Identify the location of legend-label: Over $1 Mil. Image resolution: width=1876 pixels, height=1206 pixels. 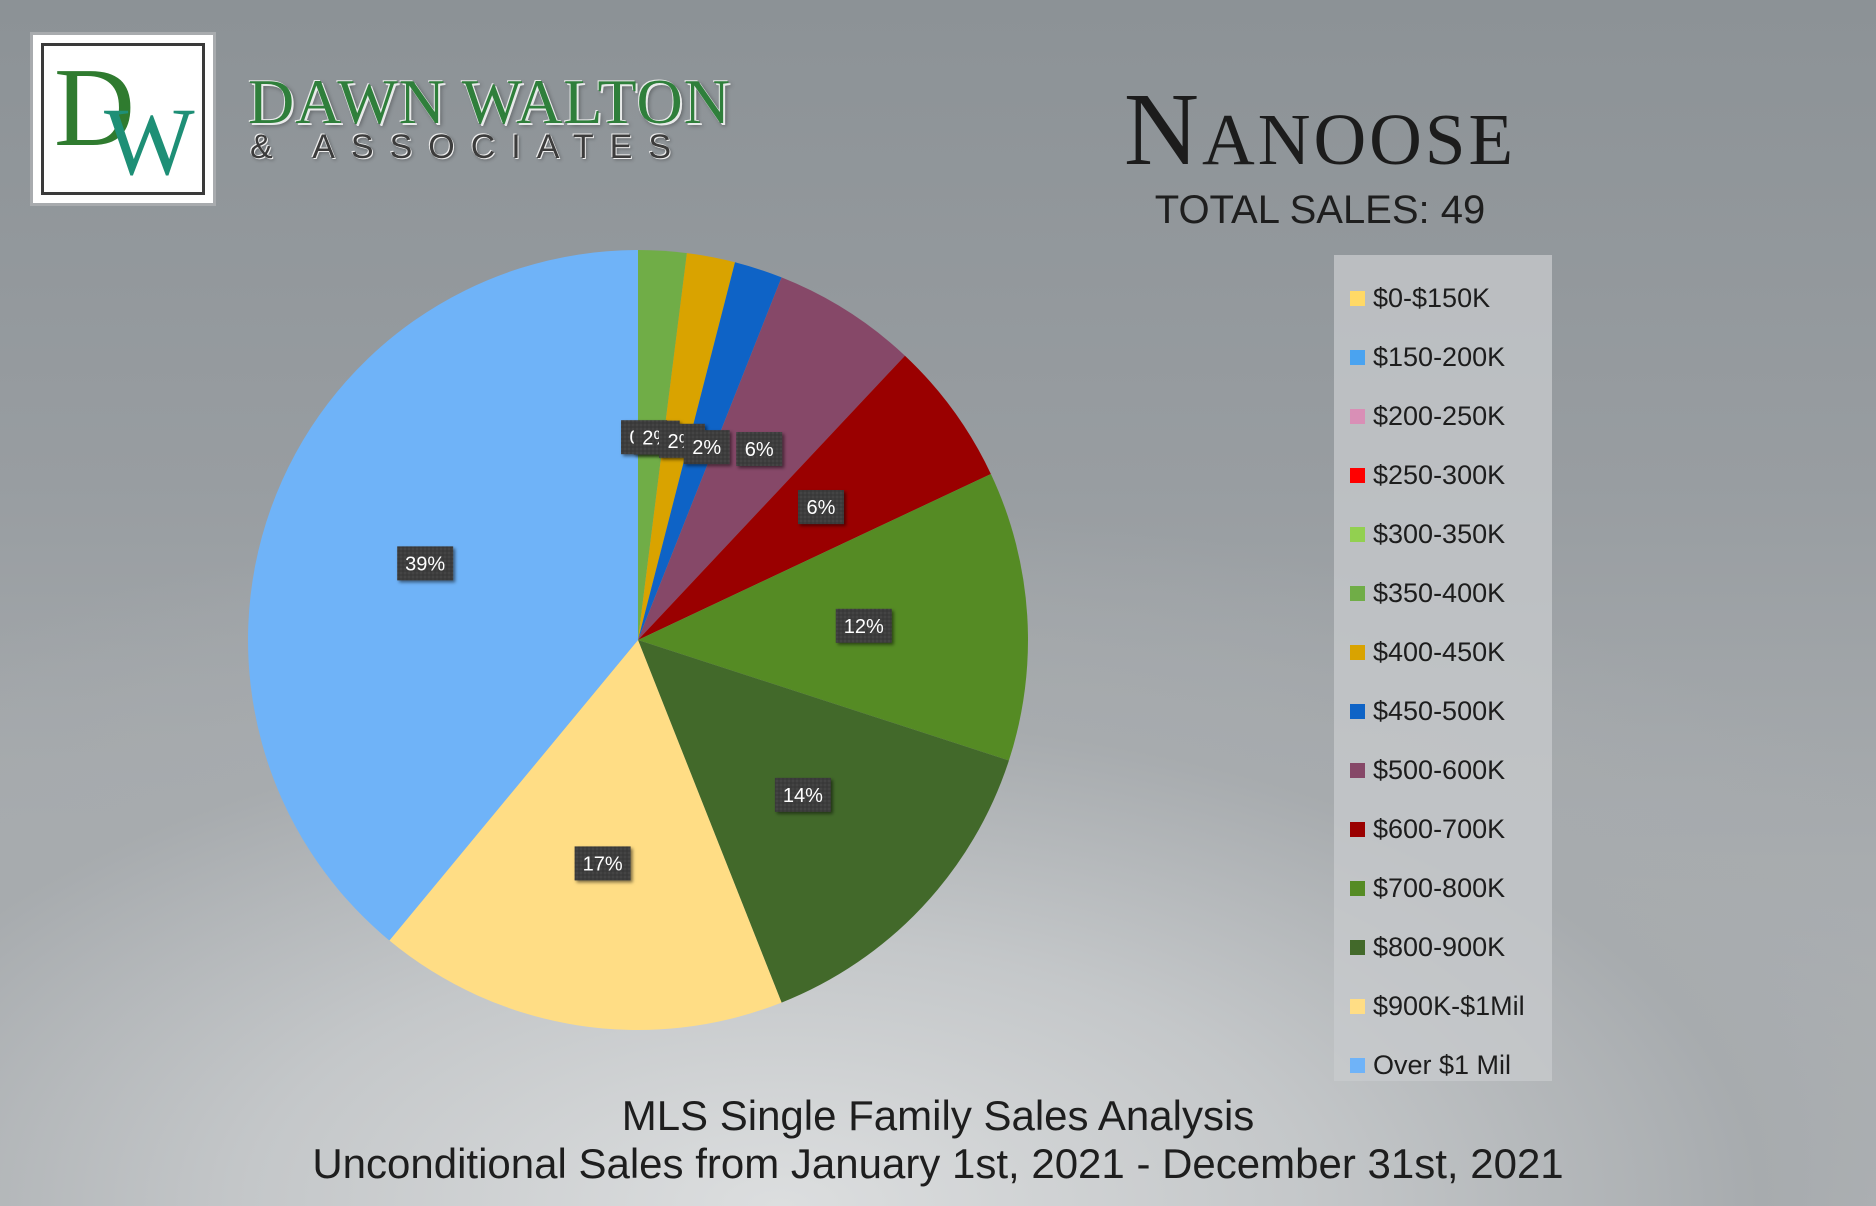
(1442, 1065).